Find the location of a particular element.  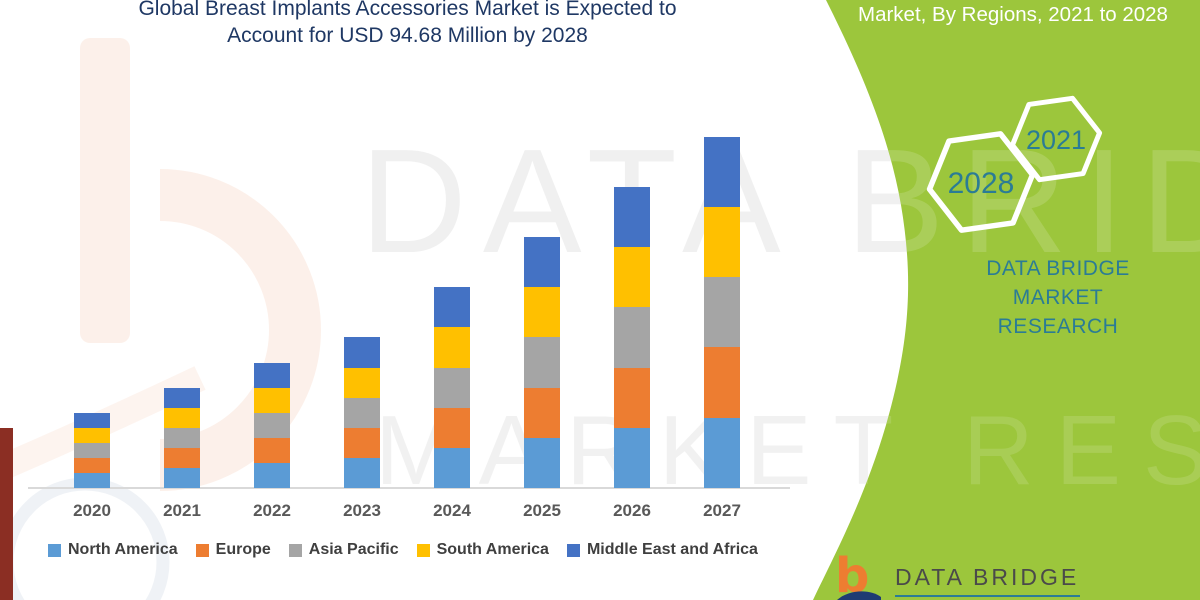

x-tick-2024: 2024 is located at coordinates (452, 510).